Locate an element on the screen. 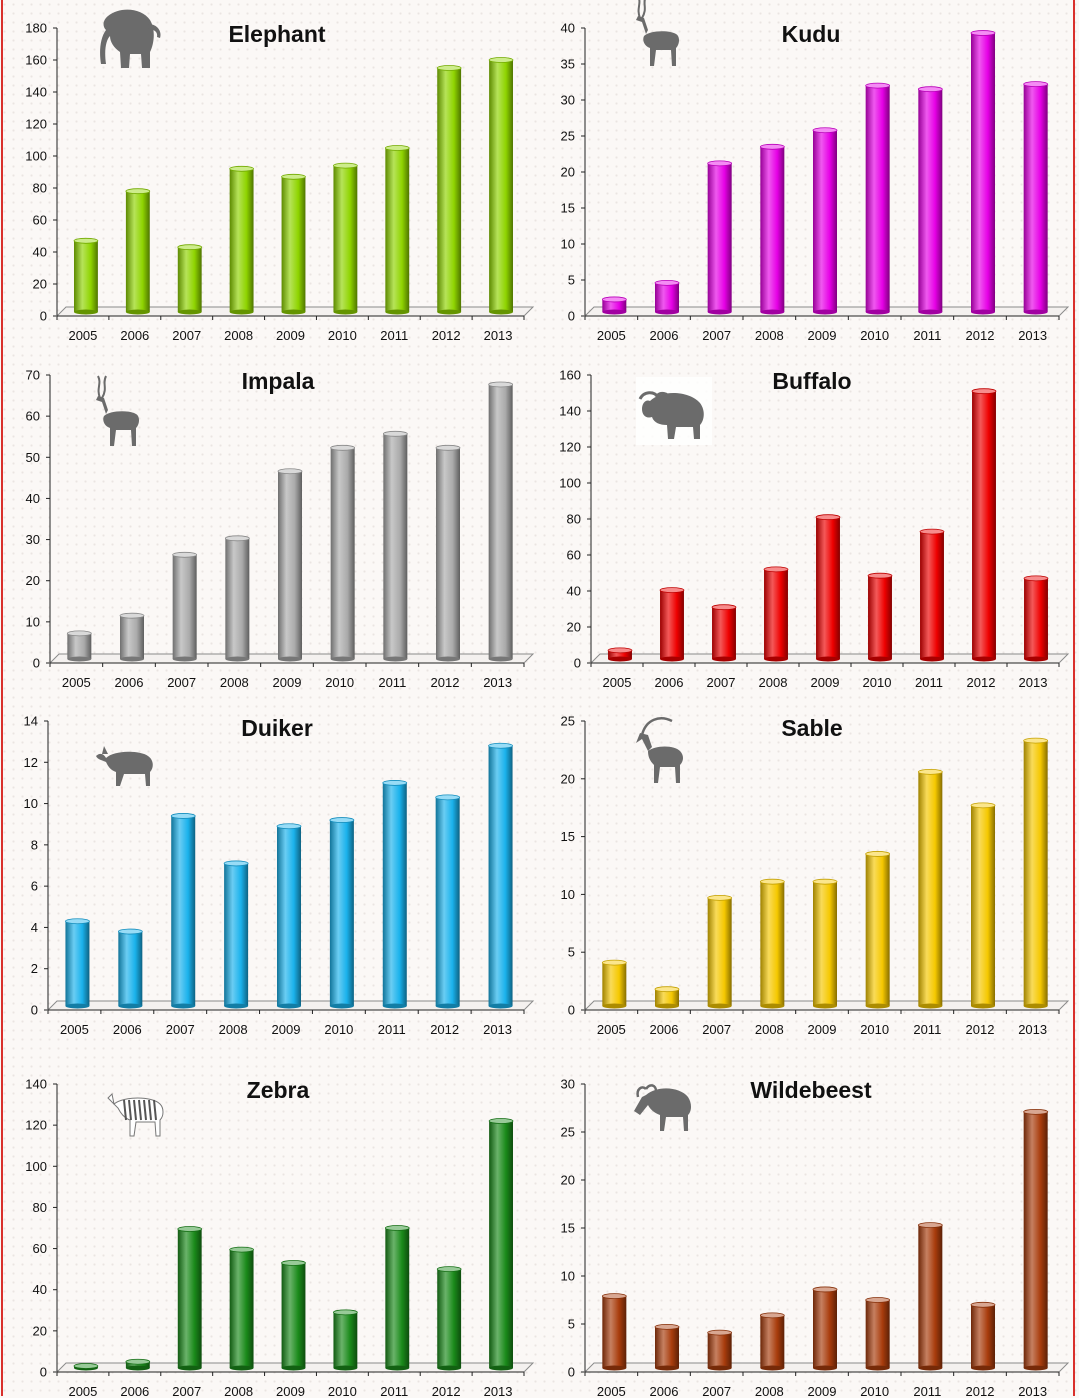 This screenshot has width=1079, height=1398. buffalo-icon is located at coordinates (674, 411).